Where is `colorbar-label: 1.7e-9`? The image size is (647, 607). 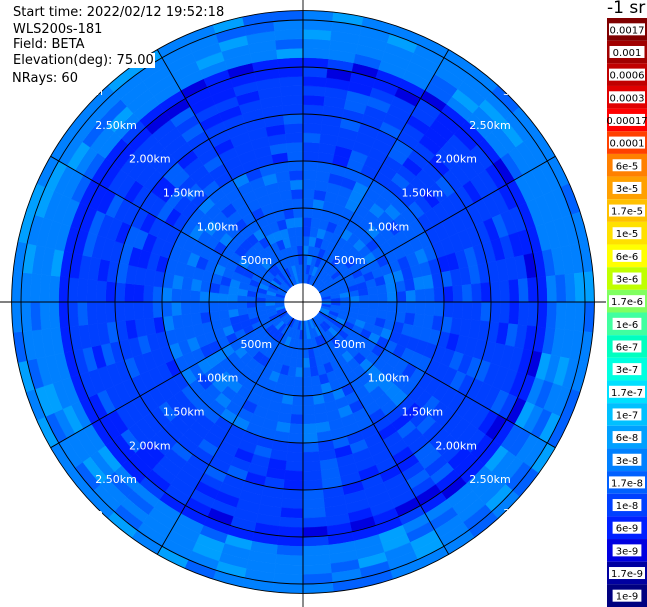
colorbar-label: 1.7e-9 is located at coordinates (627, 574).